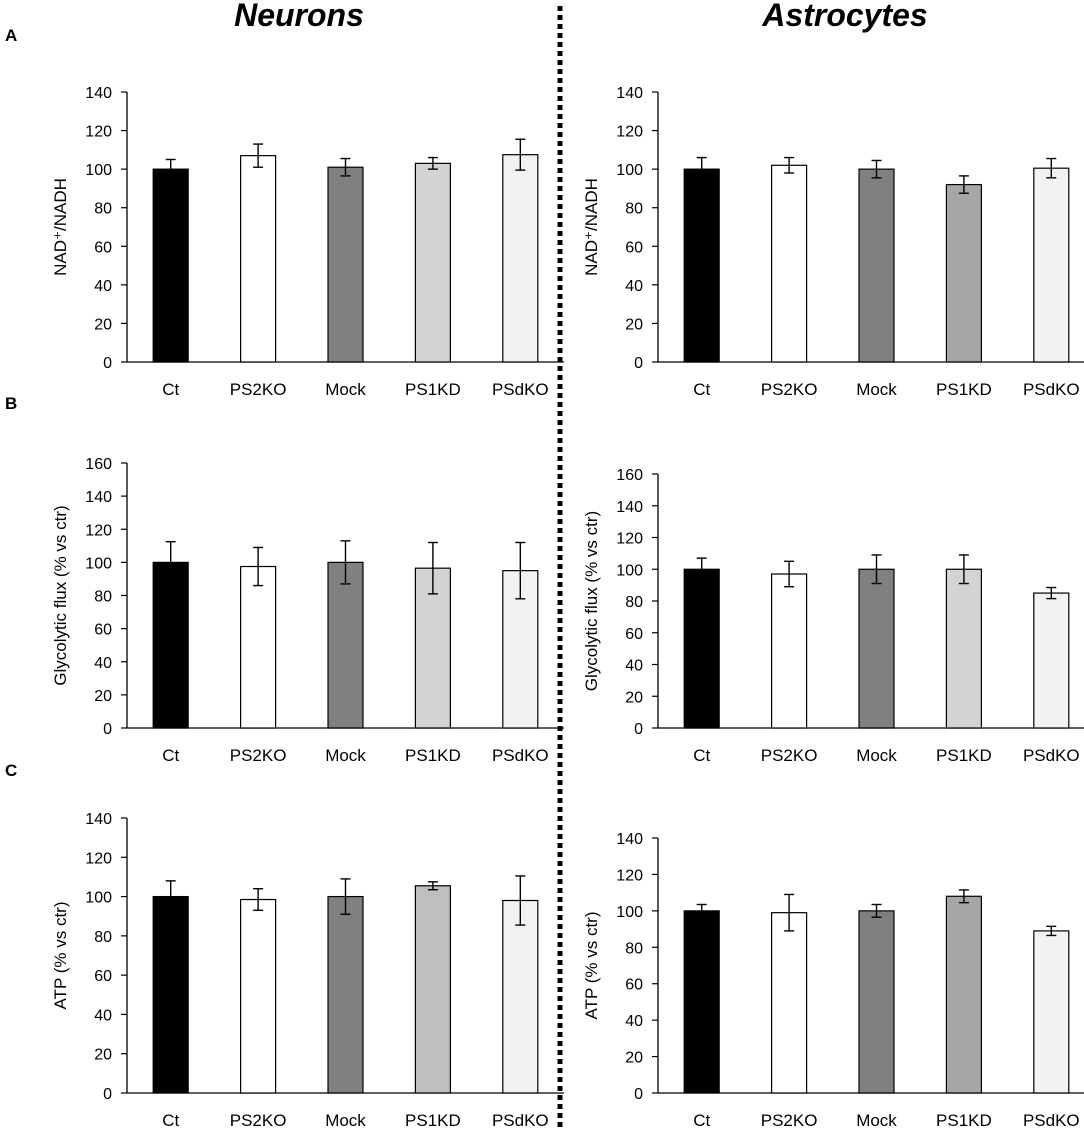 The image size is (1084, 1132). What do you see at coordinates (591, 601) in the screenshot?
I see `y-axis-title: Glycolytic flux (% vs ctr)` at bounding box center [591, 601].